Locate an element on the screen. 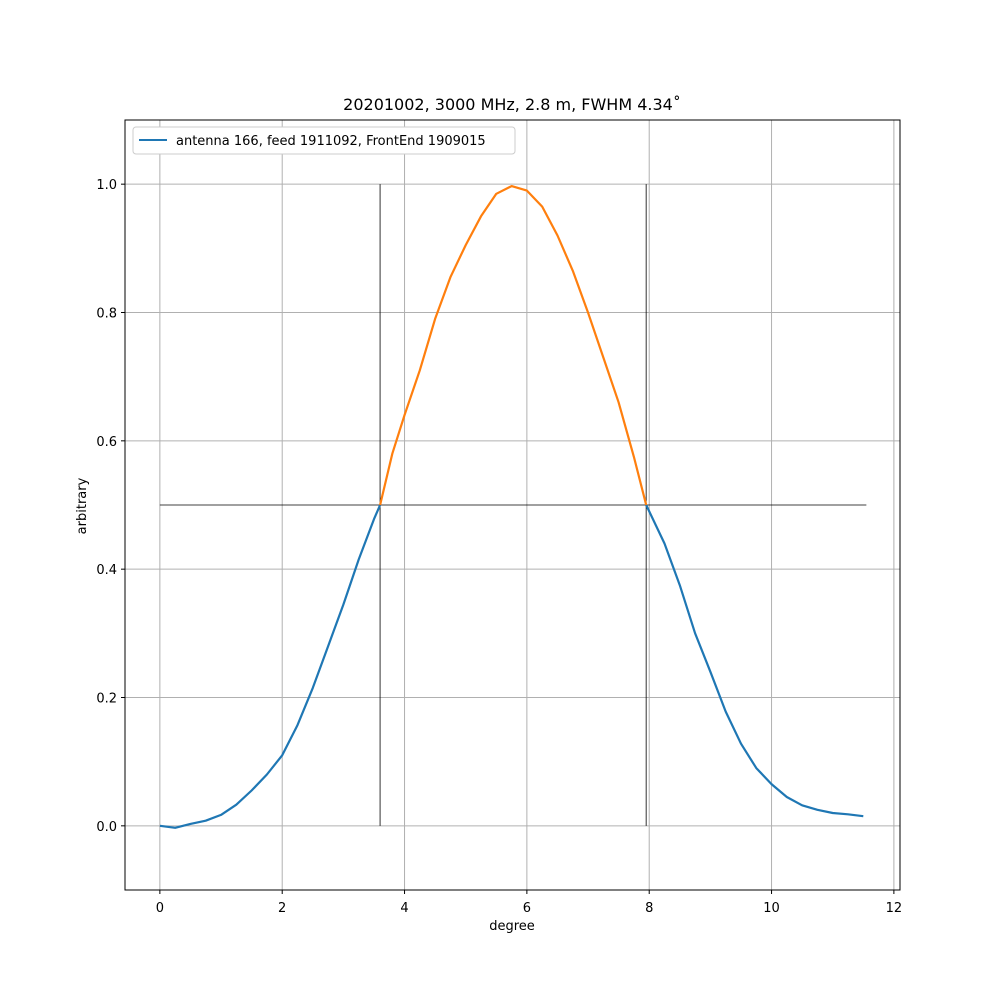 Image resolution: width=1000 pixels, height=1000 pixels. chart-title: 20201002, 3000 MHz, 2.8 m, FWHM 4.34˚ is located at coordinates (512, 104).